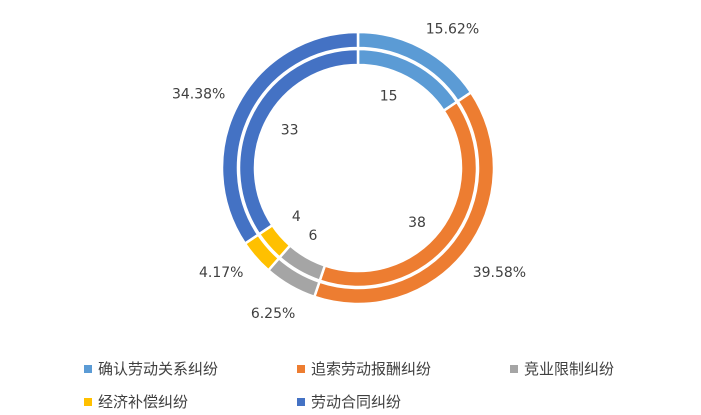 Image resolution: width=701 pixels, height=415 pixels. Describe the element at coordinates (499, 273) in the screenshot. I see `outer-data-label-1: 39.58%` at that location.